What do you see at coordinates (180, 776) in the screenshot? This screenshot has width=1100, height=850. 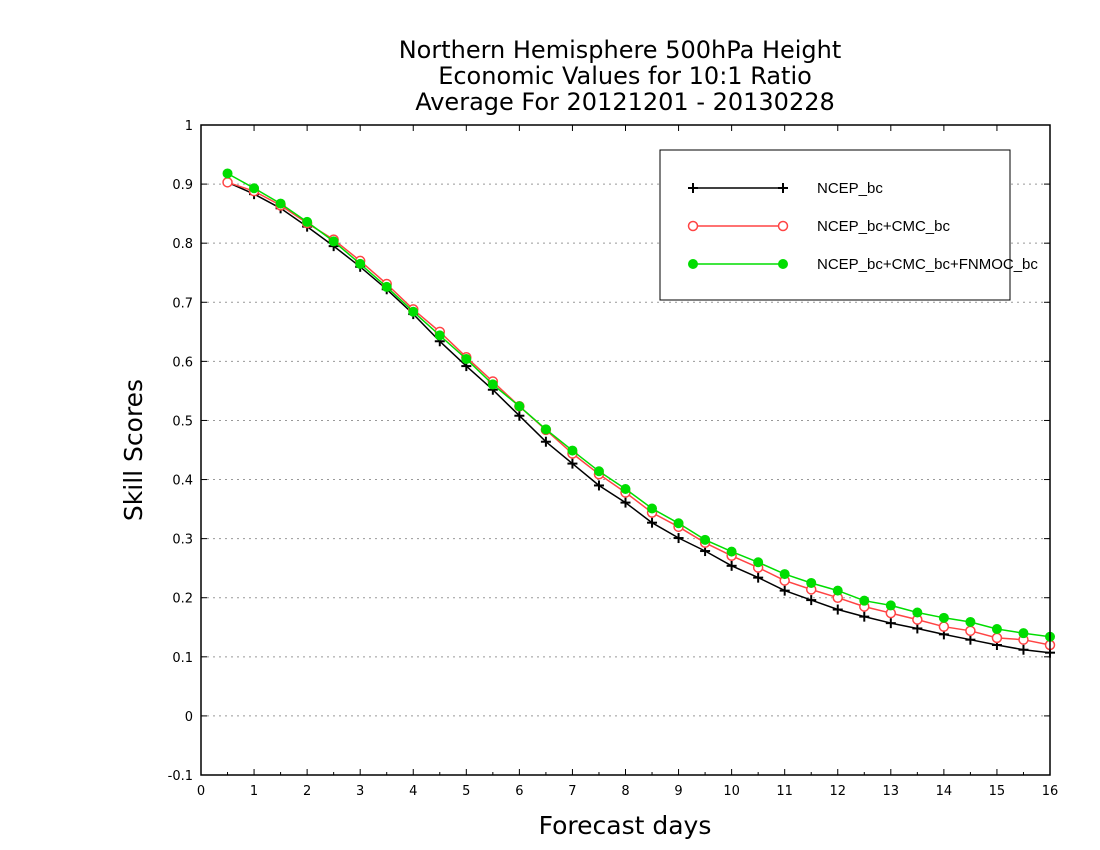 I see `y-tick-label: -0.1` at bounding box center [180, 776].